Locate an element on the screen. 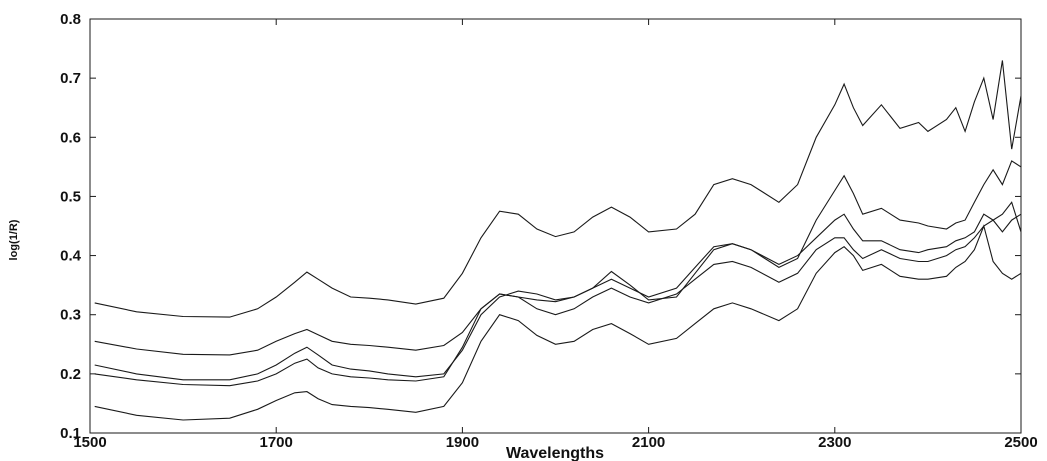 The image size is (1047, 461). x-tick-label: 1900 is located at coordinates (462, 442).